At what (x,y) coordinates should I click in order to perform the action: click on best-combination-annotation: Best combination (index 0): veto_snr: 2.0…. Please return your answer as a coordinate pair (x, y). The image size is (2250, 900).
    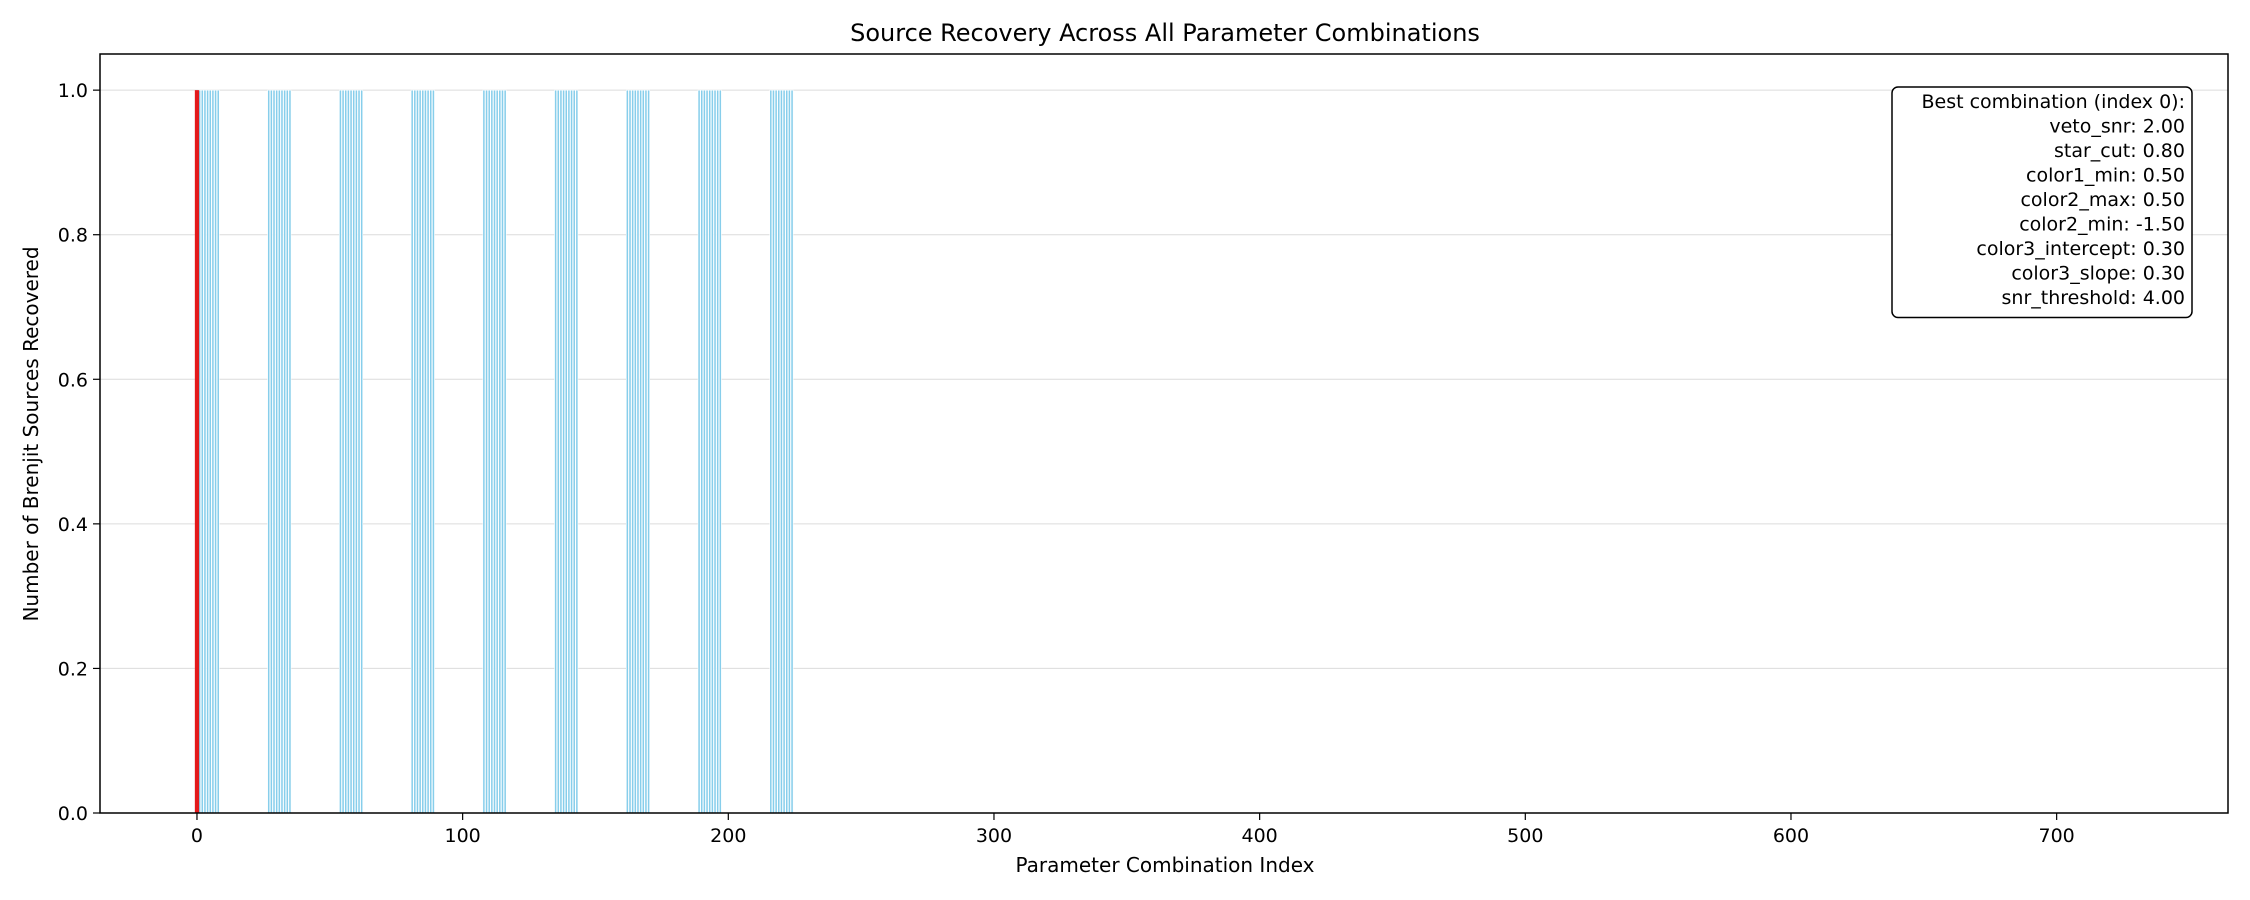
    Looking at the image, I should click on (2042, 202).